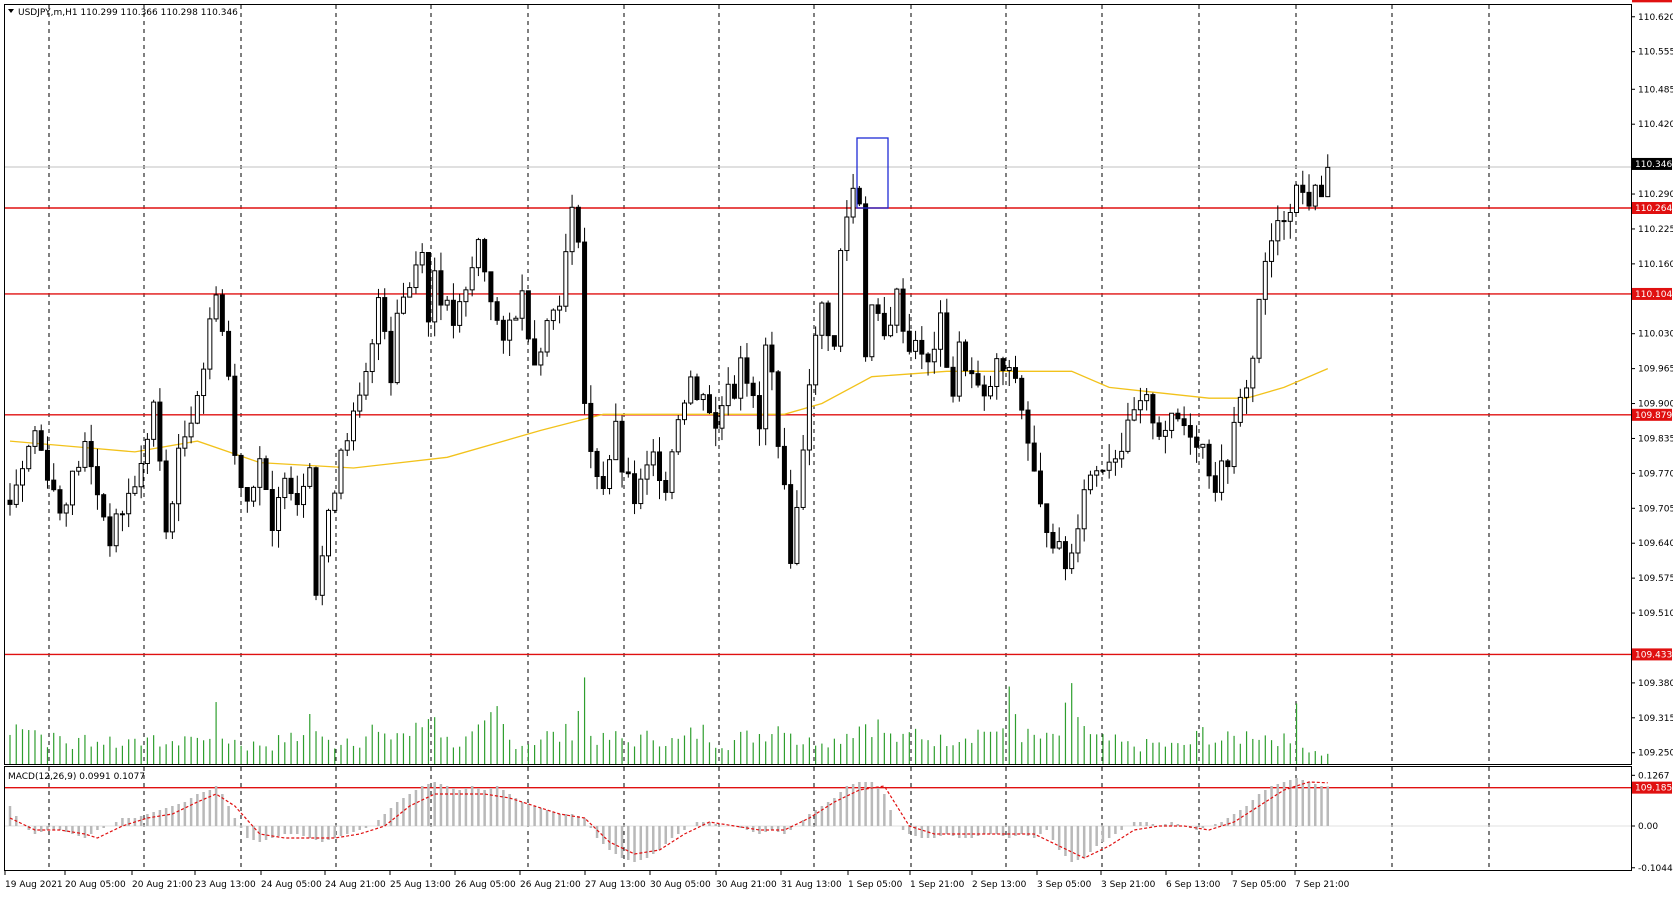 The width and height of the screenshot is (1673, 897). I want to click on price-badge-label: 109.879, so click(1653, 416).